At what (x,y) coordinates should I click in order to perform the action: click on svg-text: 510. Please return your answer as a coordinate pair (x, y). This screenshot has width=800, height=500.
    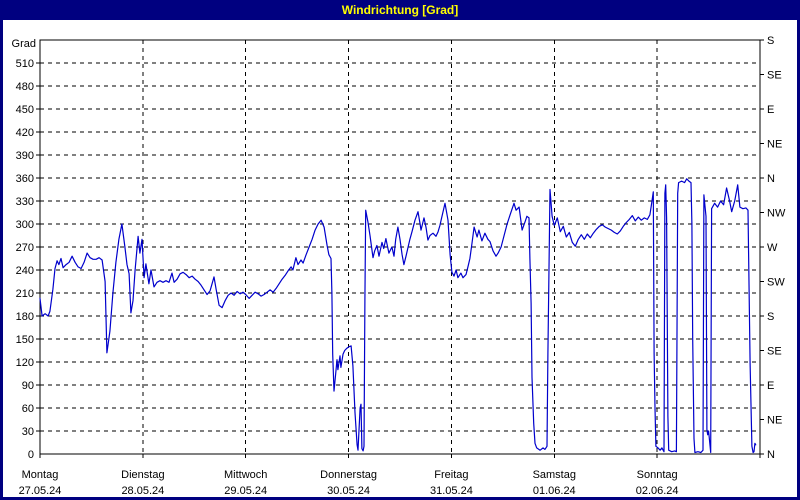
    Looking at the image, I should click on (25, 64).